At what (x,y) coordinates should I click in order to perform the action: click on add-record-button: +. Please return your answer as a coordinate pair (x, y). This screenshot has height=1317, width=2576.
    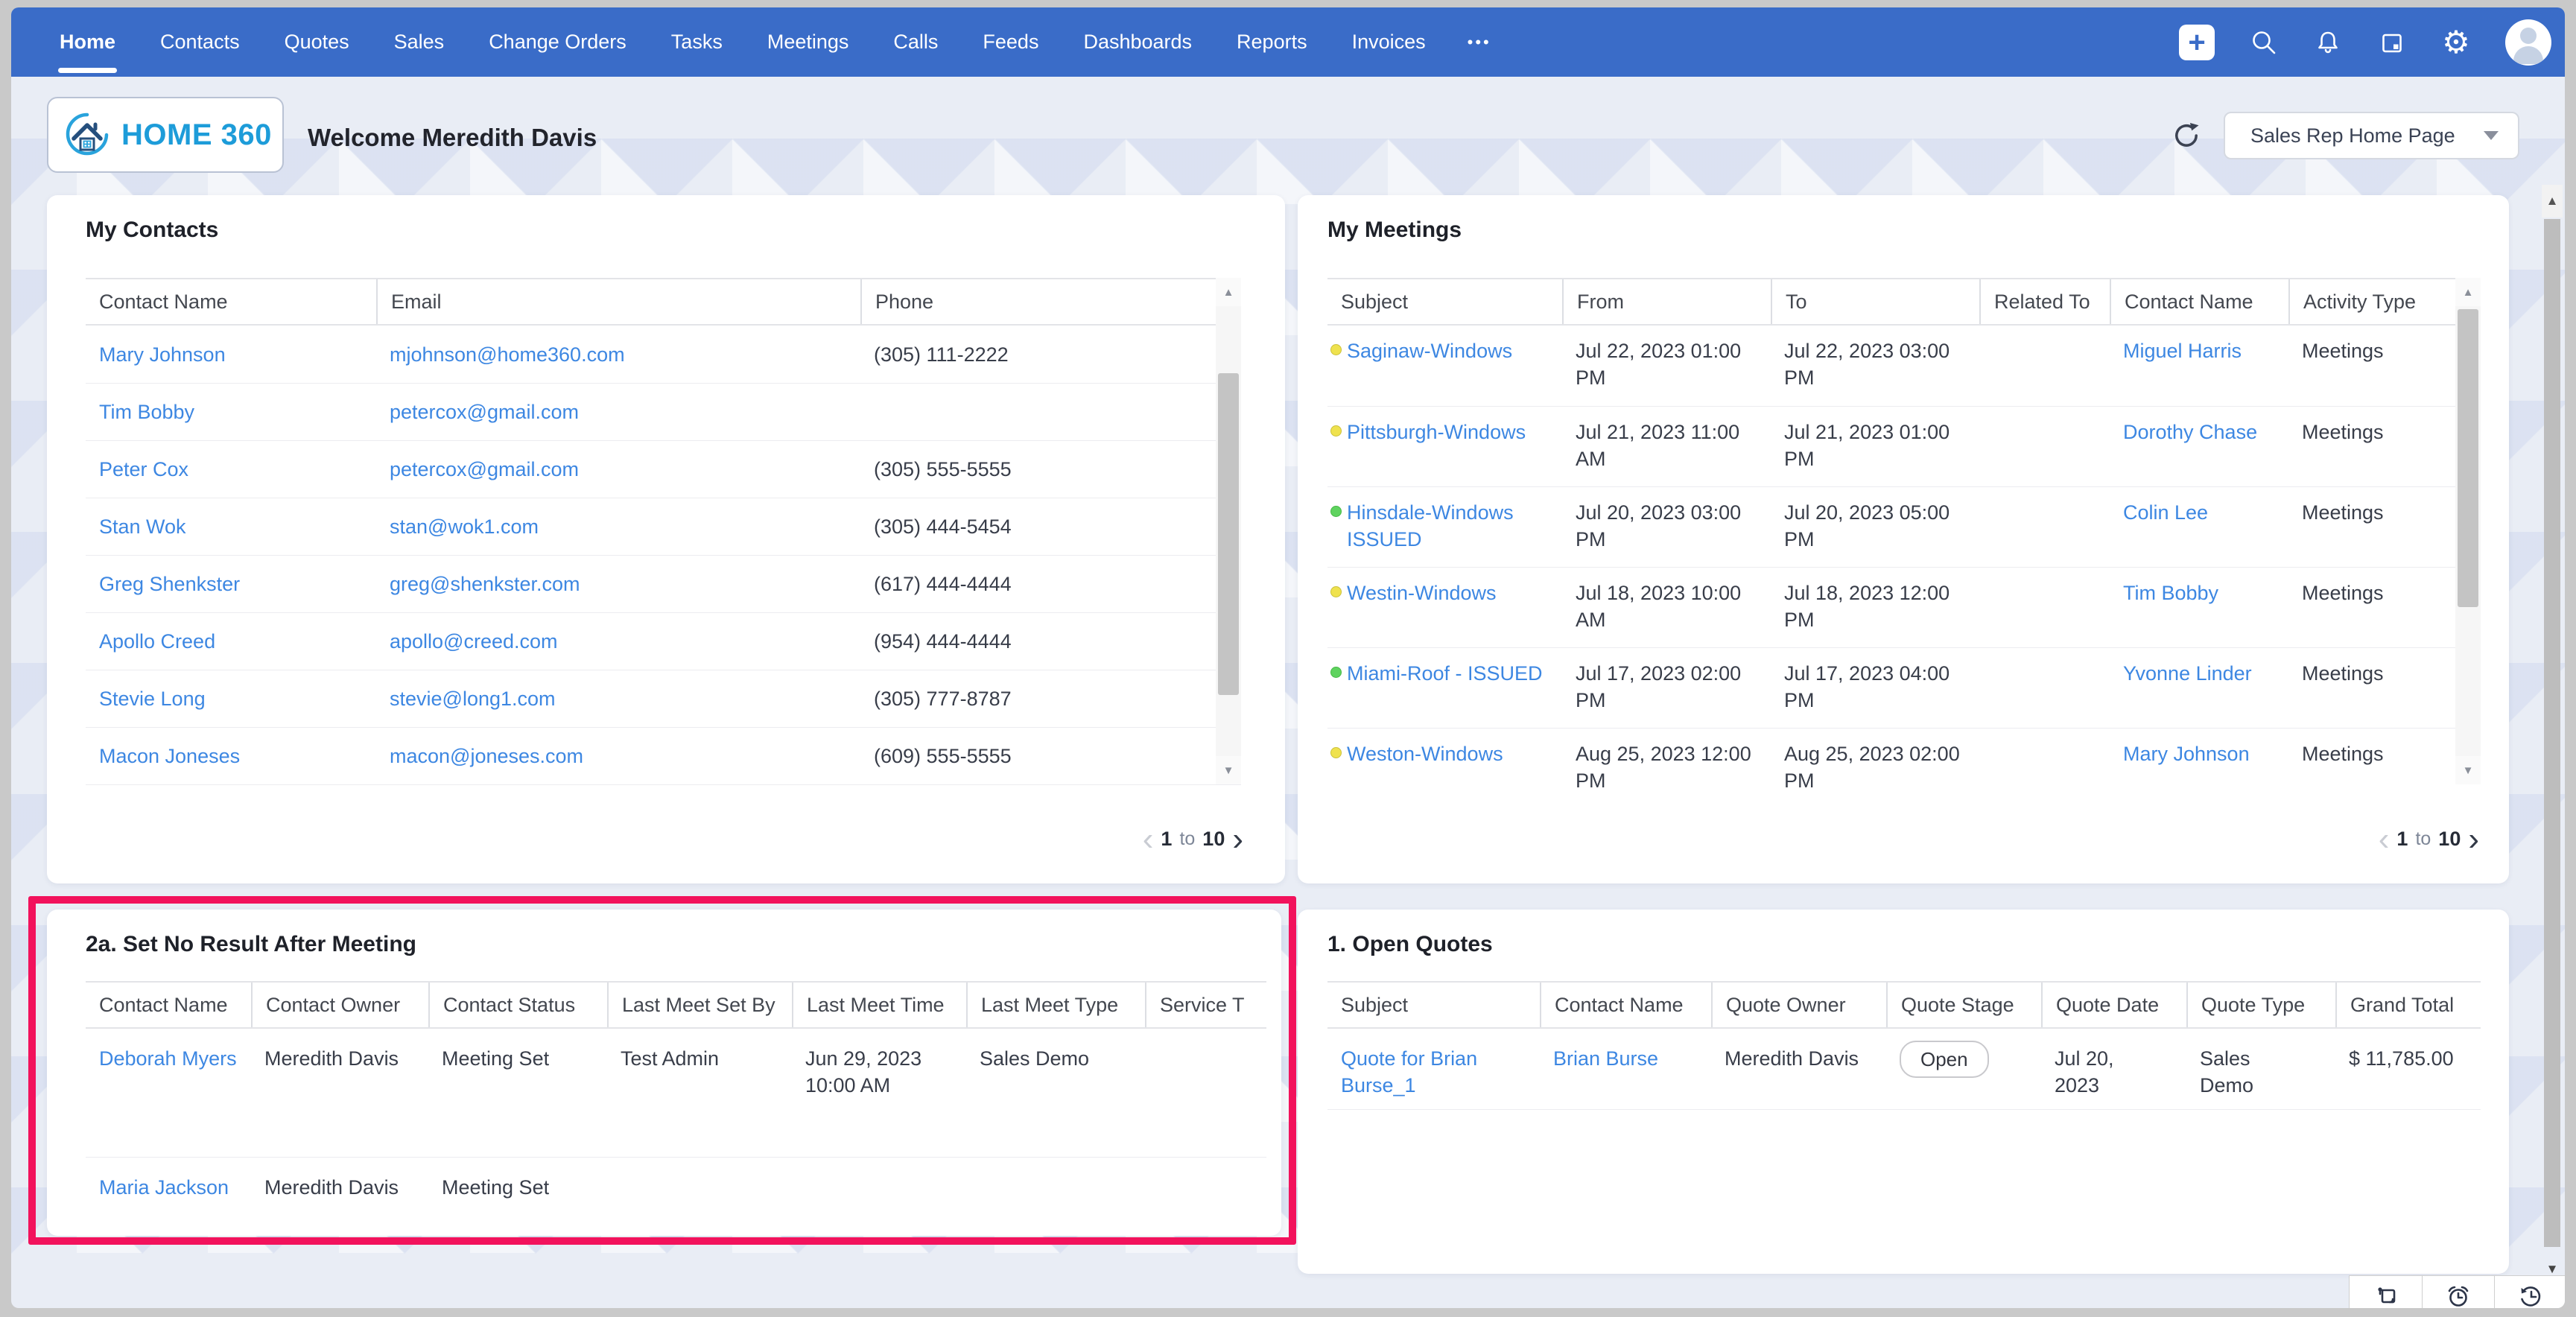
    Looking at the image, I should click on (2197, 42).